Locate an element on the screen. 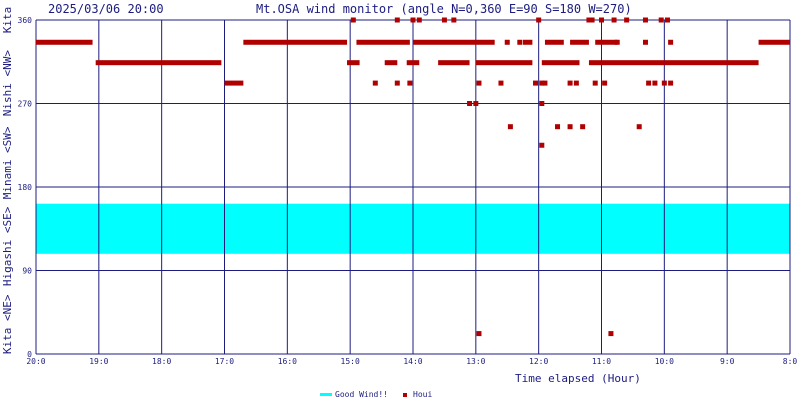 This screenshot has height=400, width=800. x-tick-label: 9:0 is located at coordinates (727, 361).